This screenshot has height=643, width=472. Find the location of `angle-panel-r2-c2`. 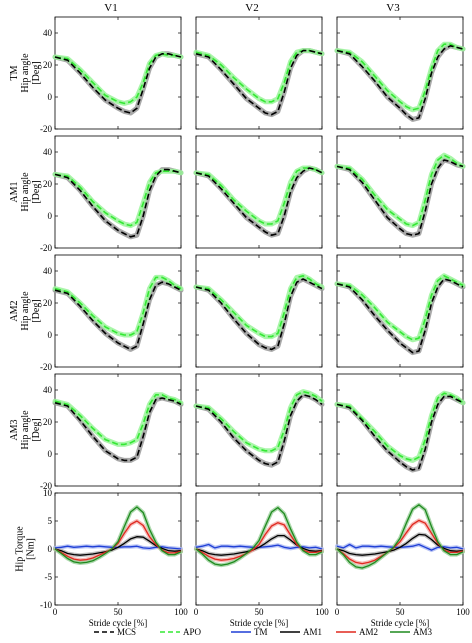

angle-panel-r2-c2 is located at coordinates (259, 192).